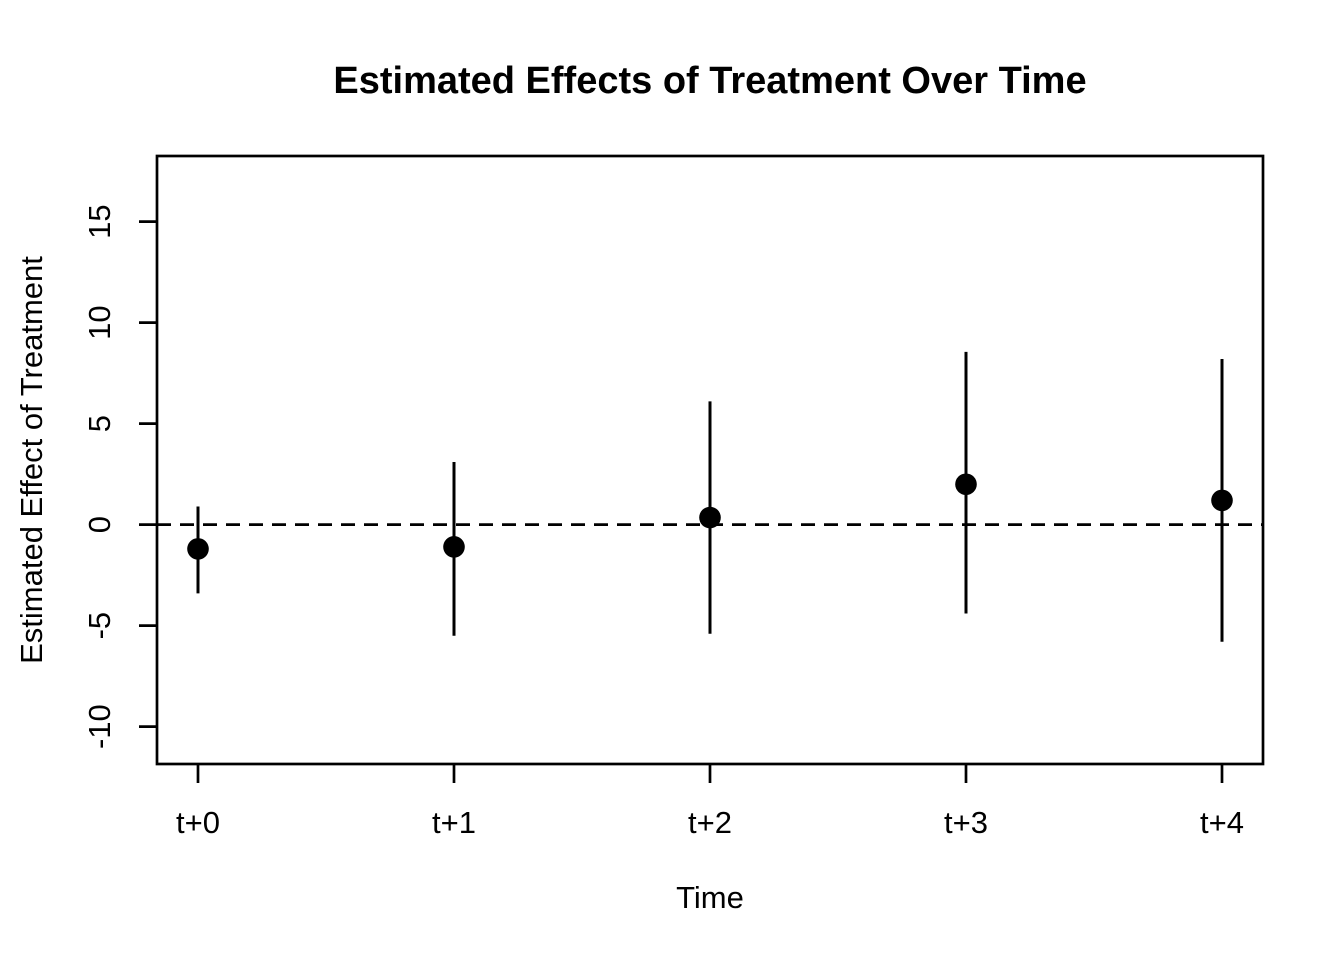 This screenshot has height=965, width=1344. I want to click on x-tick-label: t+1, so click(454, 822).